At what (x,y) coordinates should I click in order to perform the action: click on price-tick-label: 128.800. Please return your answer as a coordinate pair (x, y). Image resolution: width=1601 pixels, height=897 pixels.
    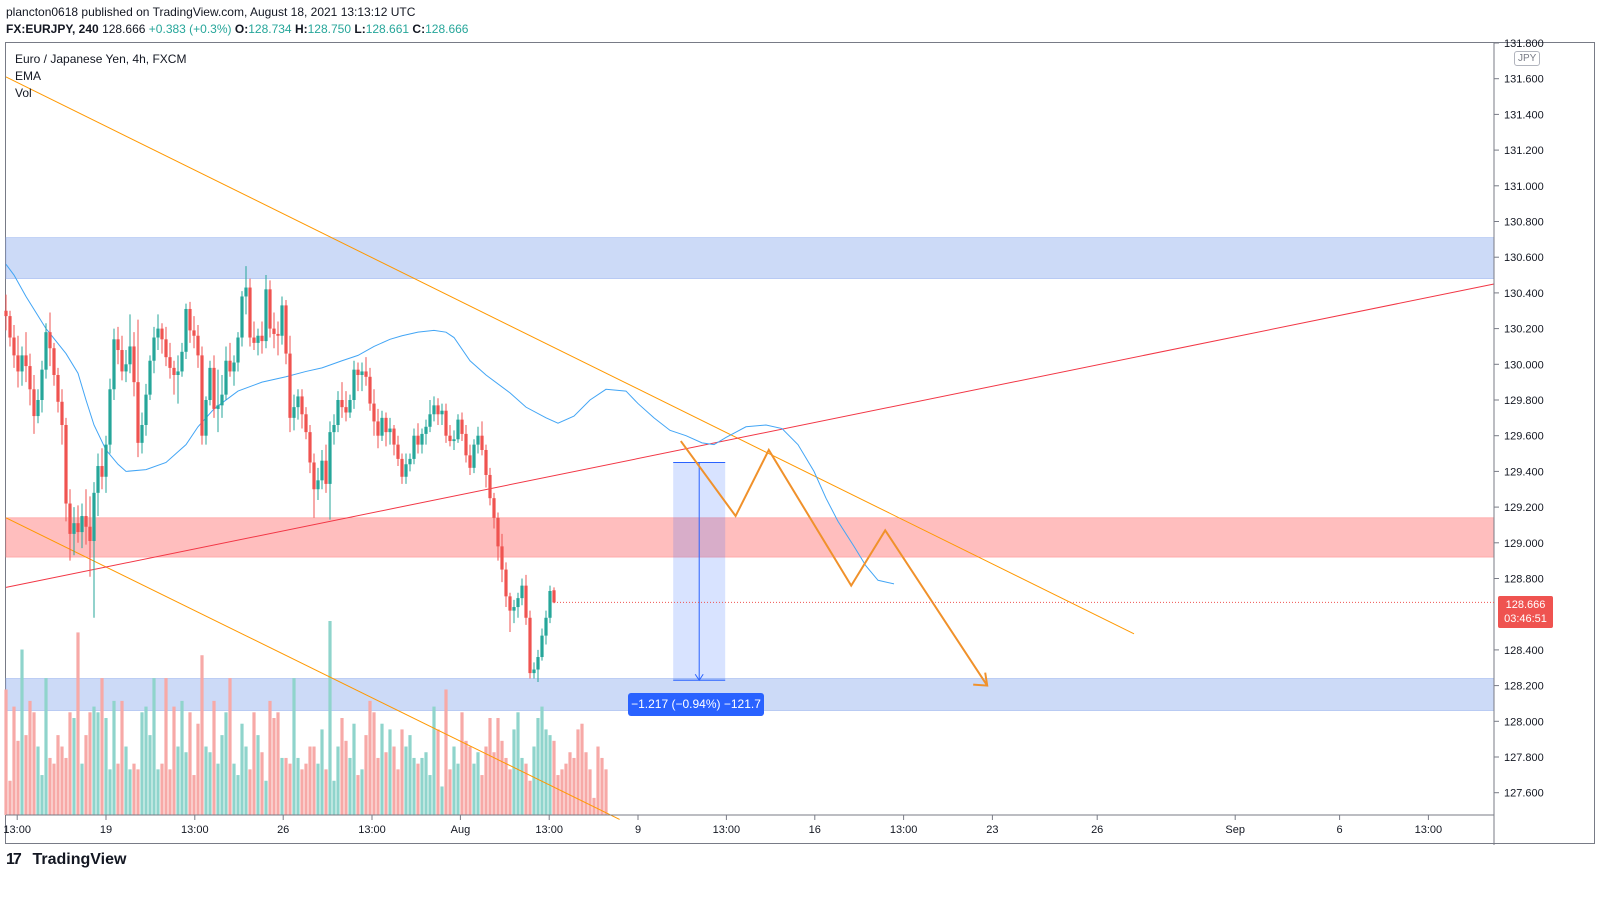
    Looking at the image, I should click on (1524, 580).